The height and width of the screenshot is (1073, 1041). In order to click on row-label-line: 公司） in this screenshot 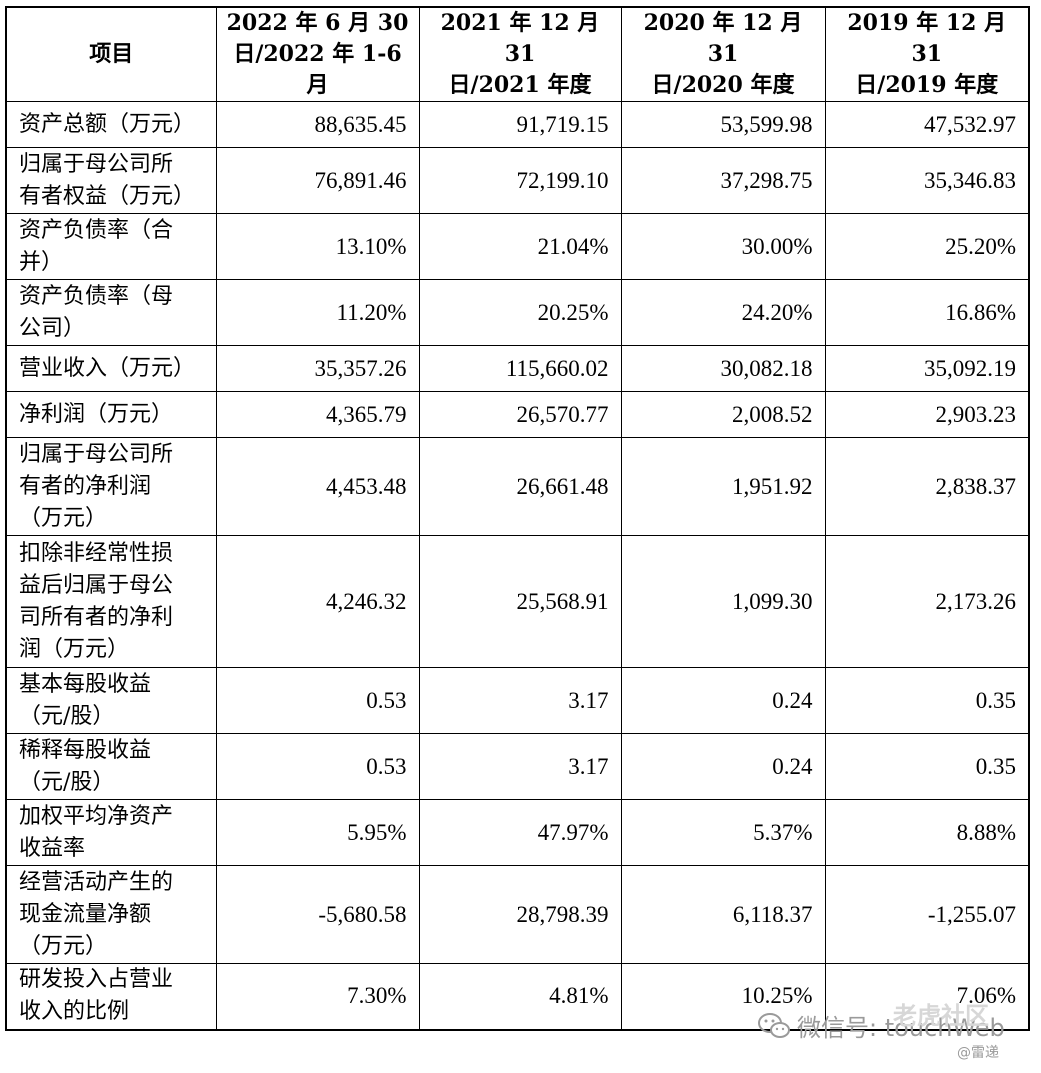, I will do `click(52, 328)`.